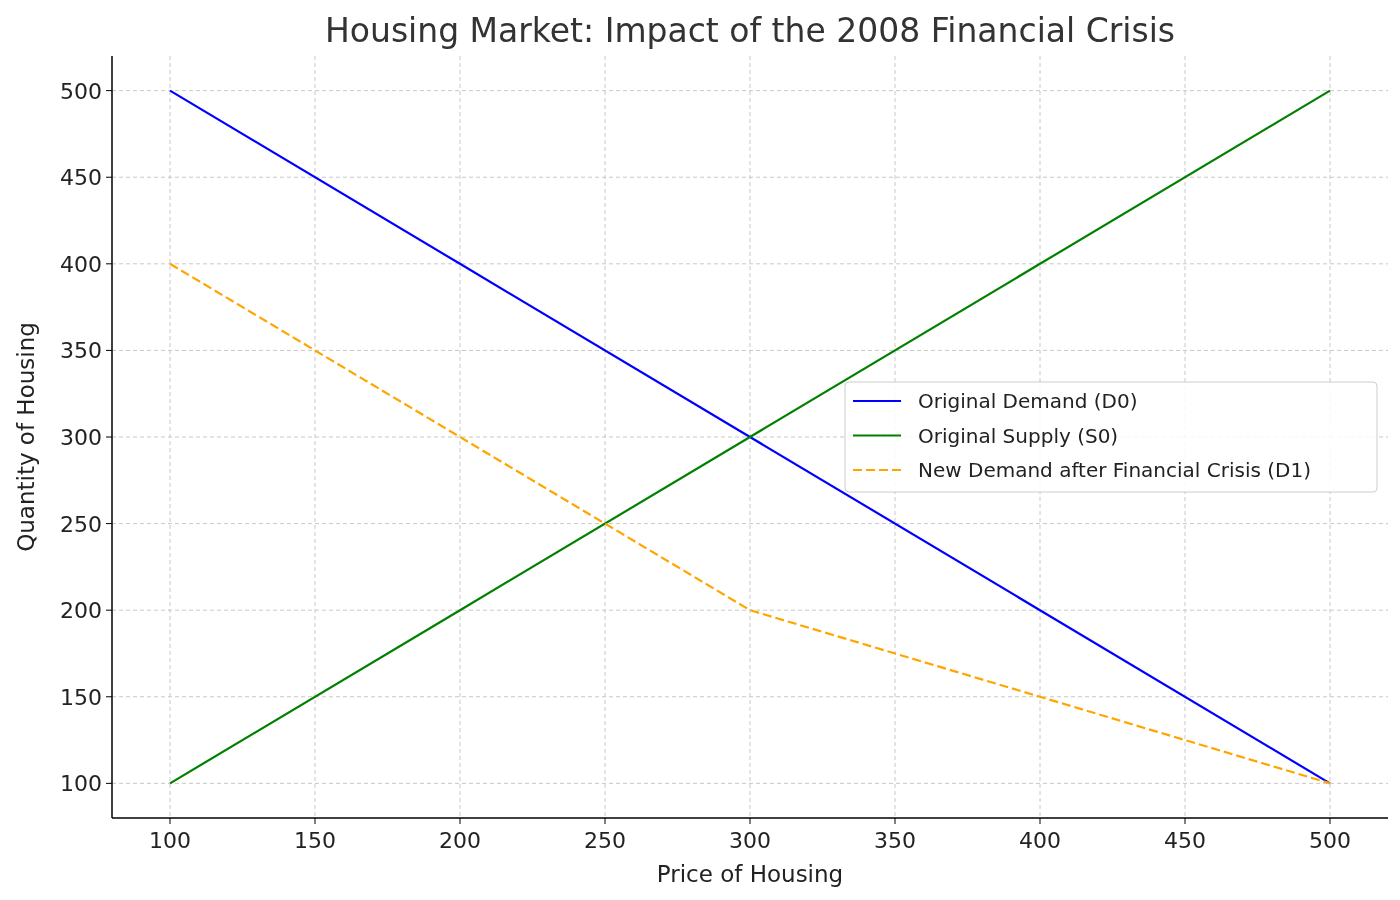 The image size is (1400, 900). I want to click on y-axis-title: Quantity of Housing, so click(26, 437).